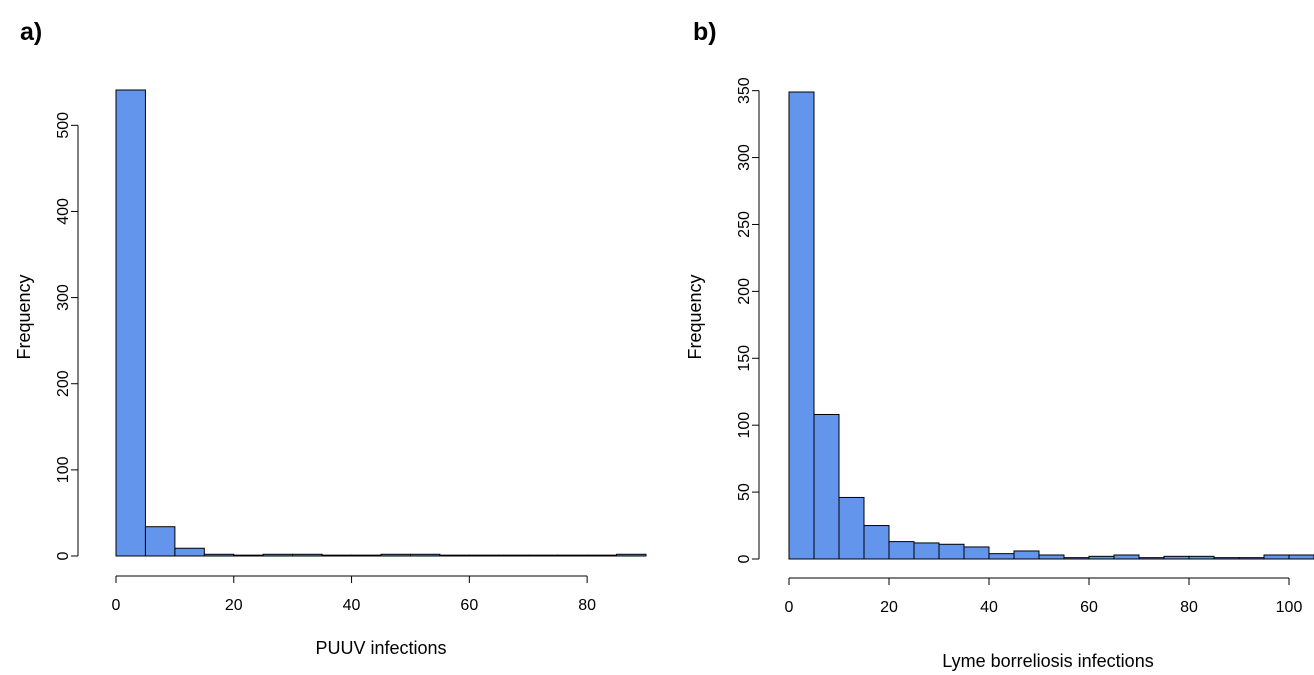 Image resolution: width=1314 pixels, height=675 pixels. Describe the element at coordinates (744, 358) in the screenshot. I see `y-tick-label: 150` at that location.